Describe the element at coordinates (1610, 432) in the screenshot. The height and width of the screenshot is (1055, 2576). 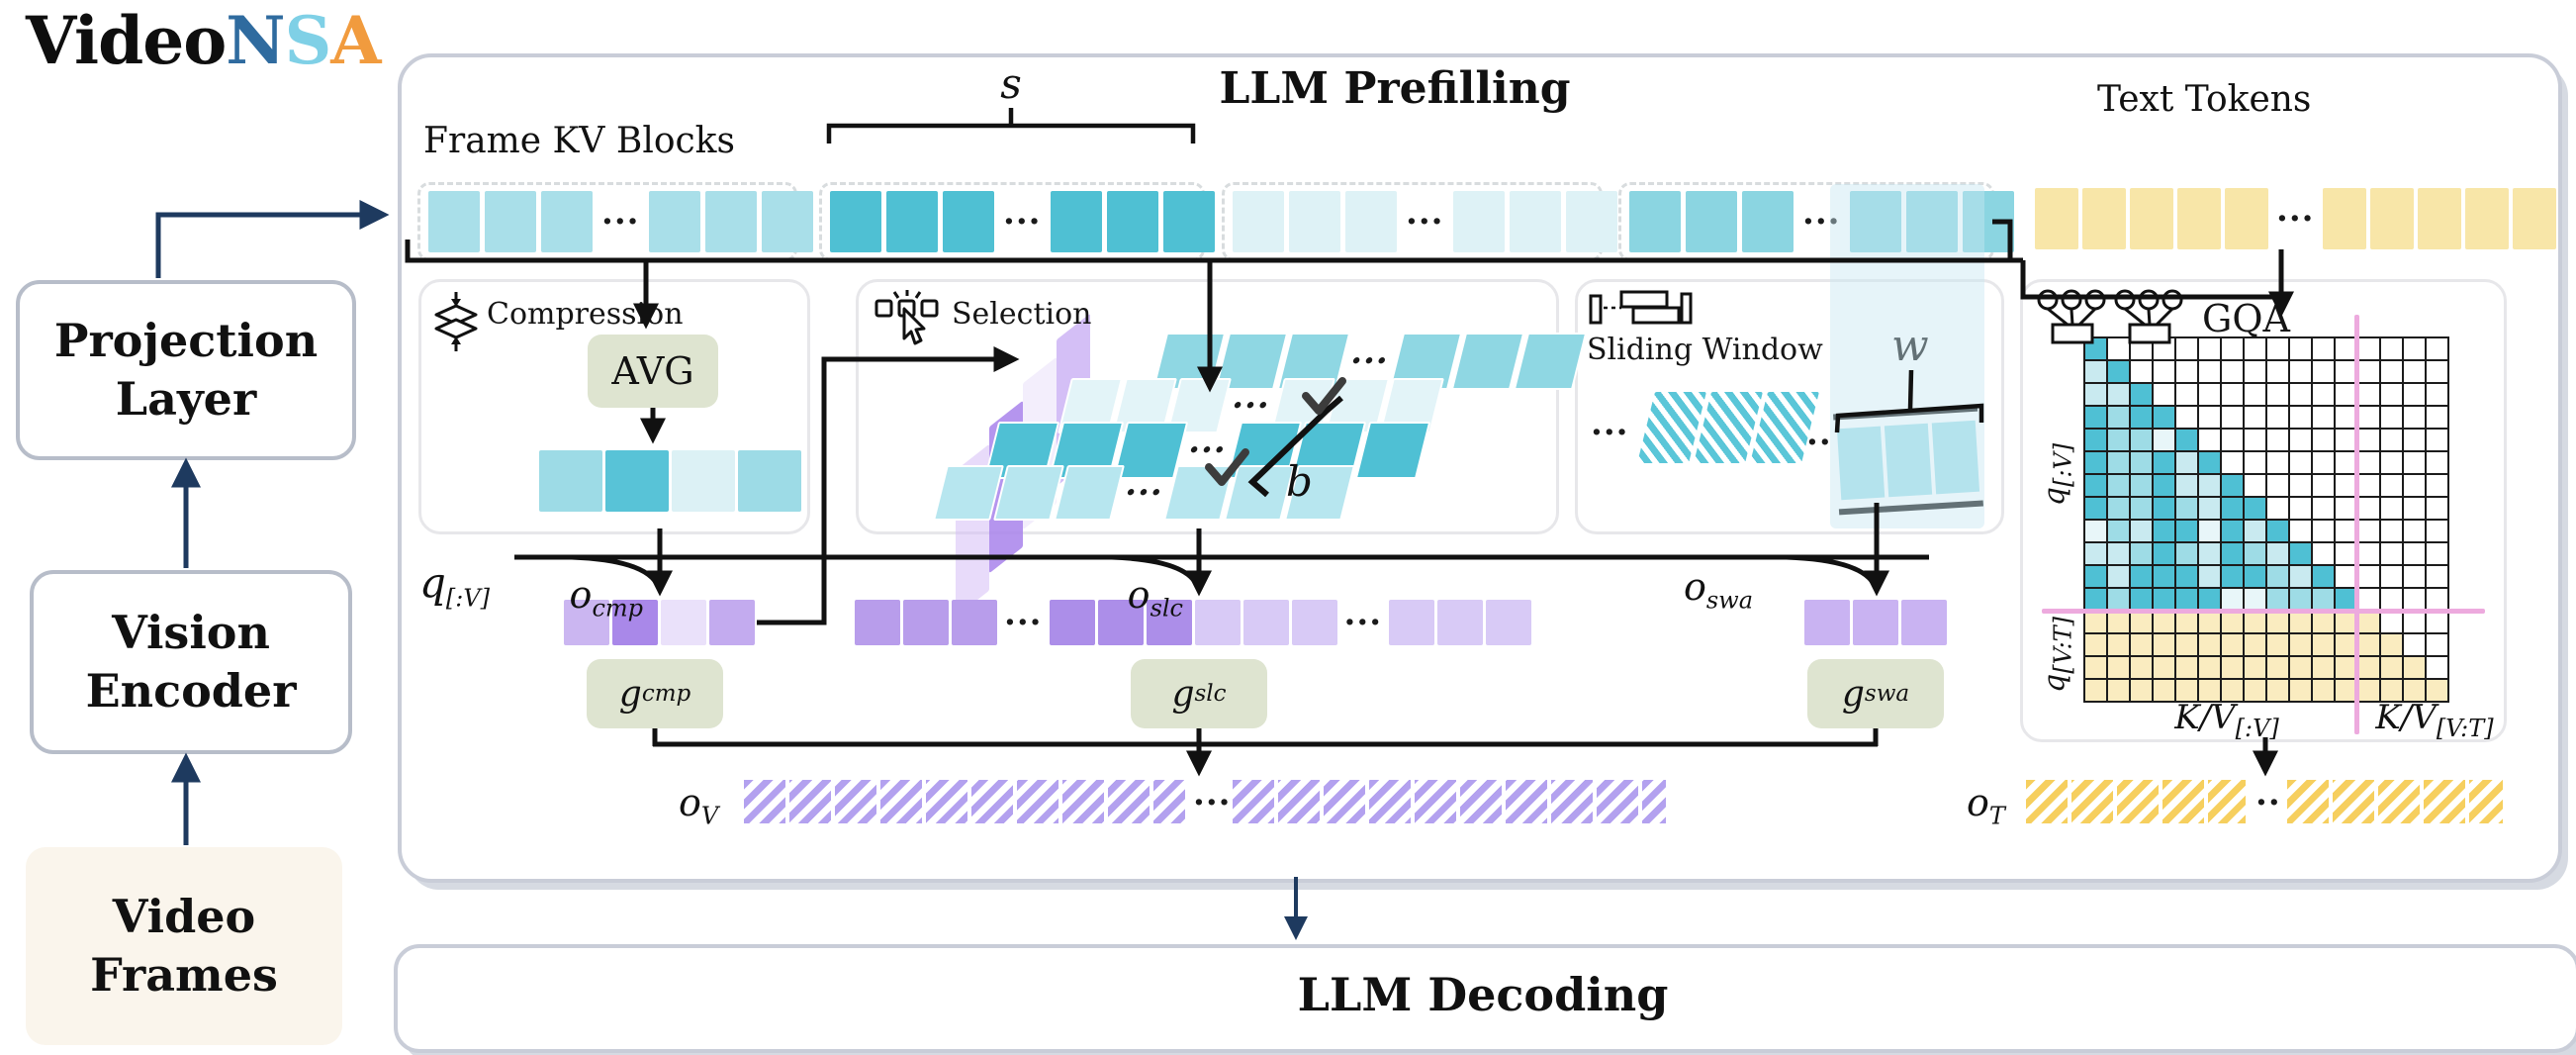
I see `sliding-dots-left: ···` at that location.